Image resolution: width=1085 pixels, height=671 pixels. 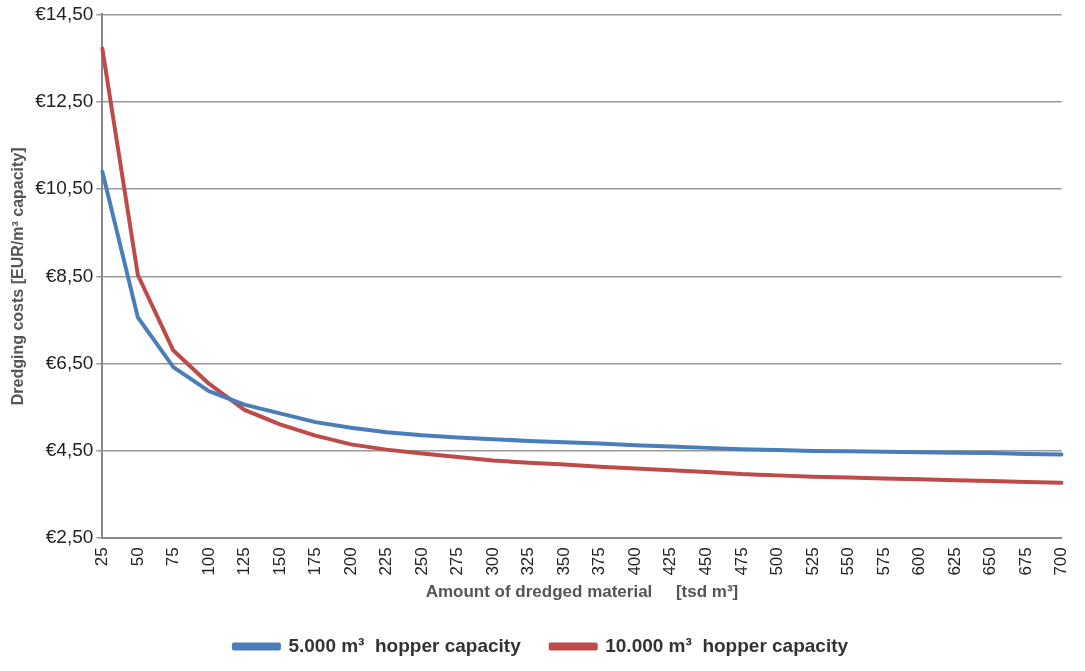 I want to click on x-tick-label: 250, so click(x=421, y=561).